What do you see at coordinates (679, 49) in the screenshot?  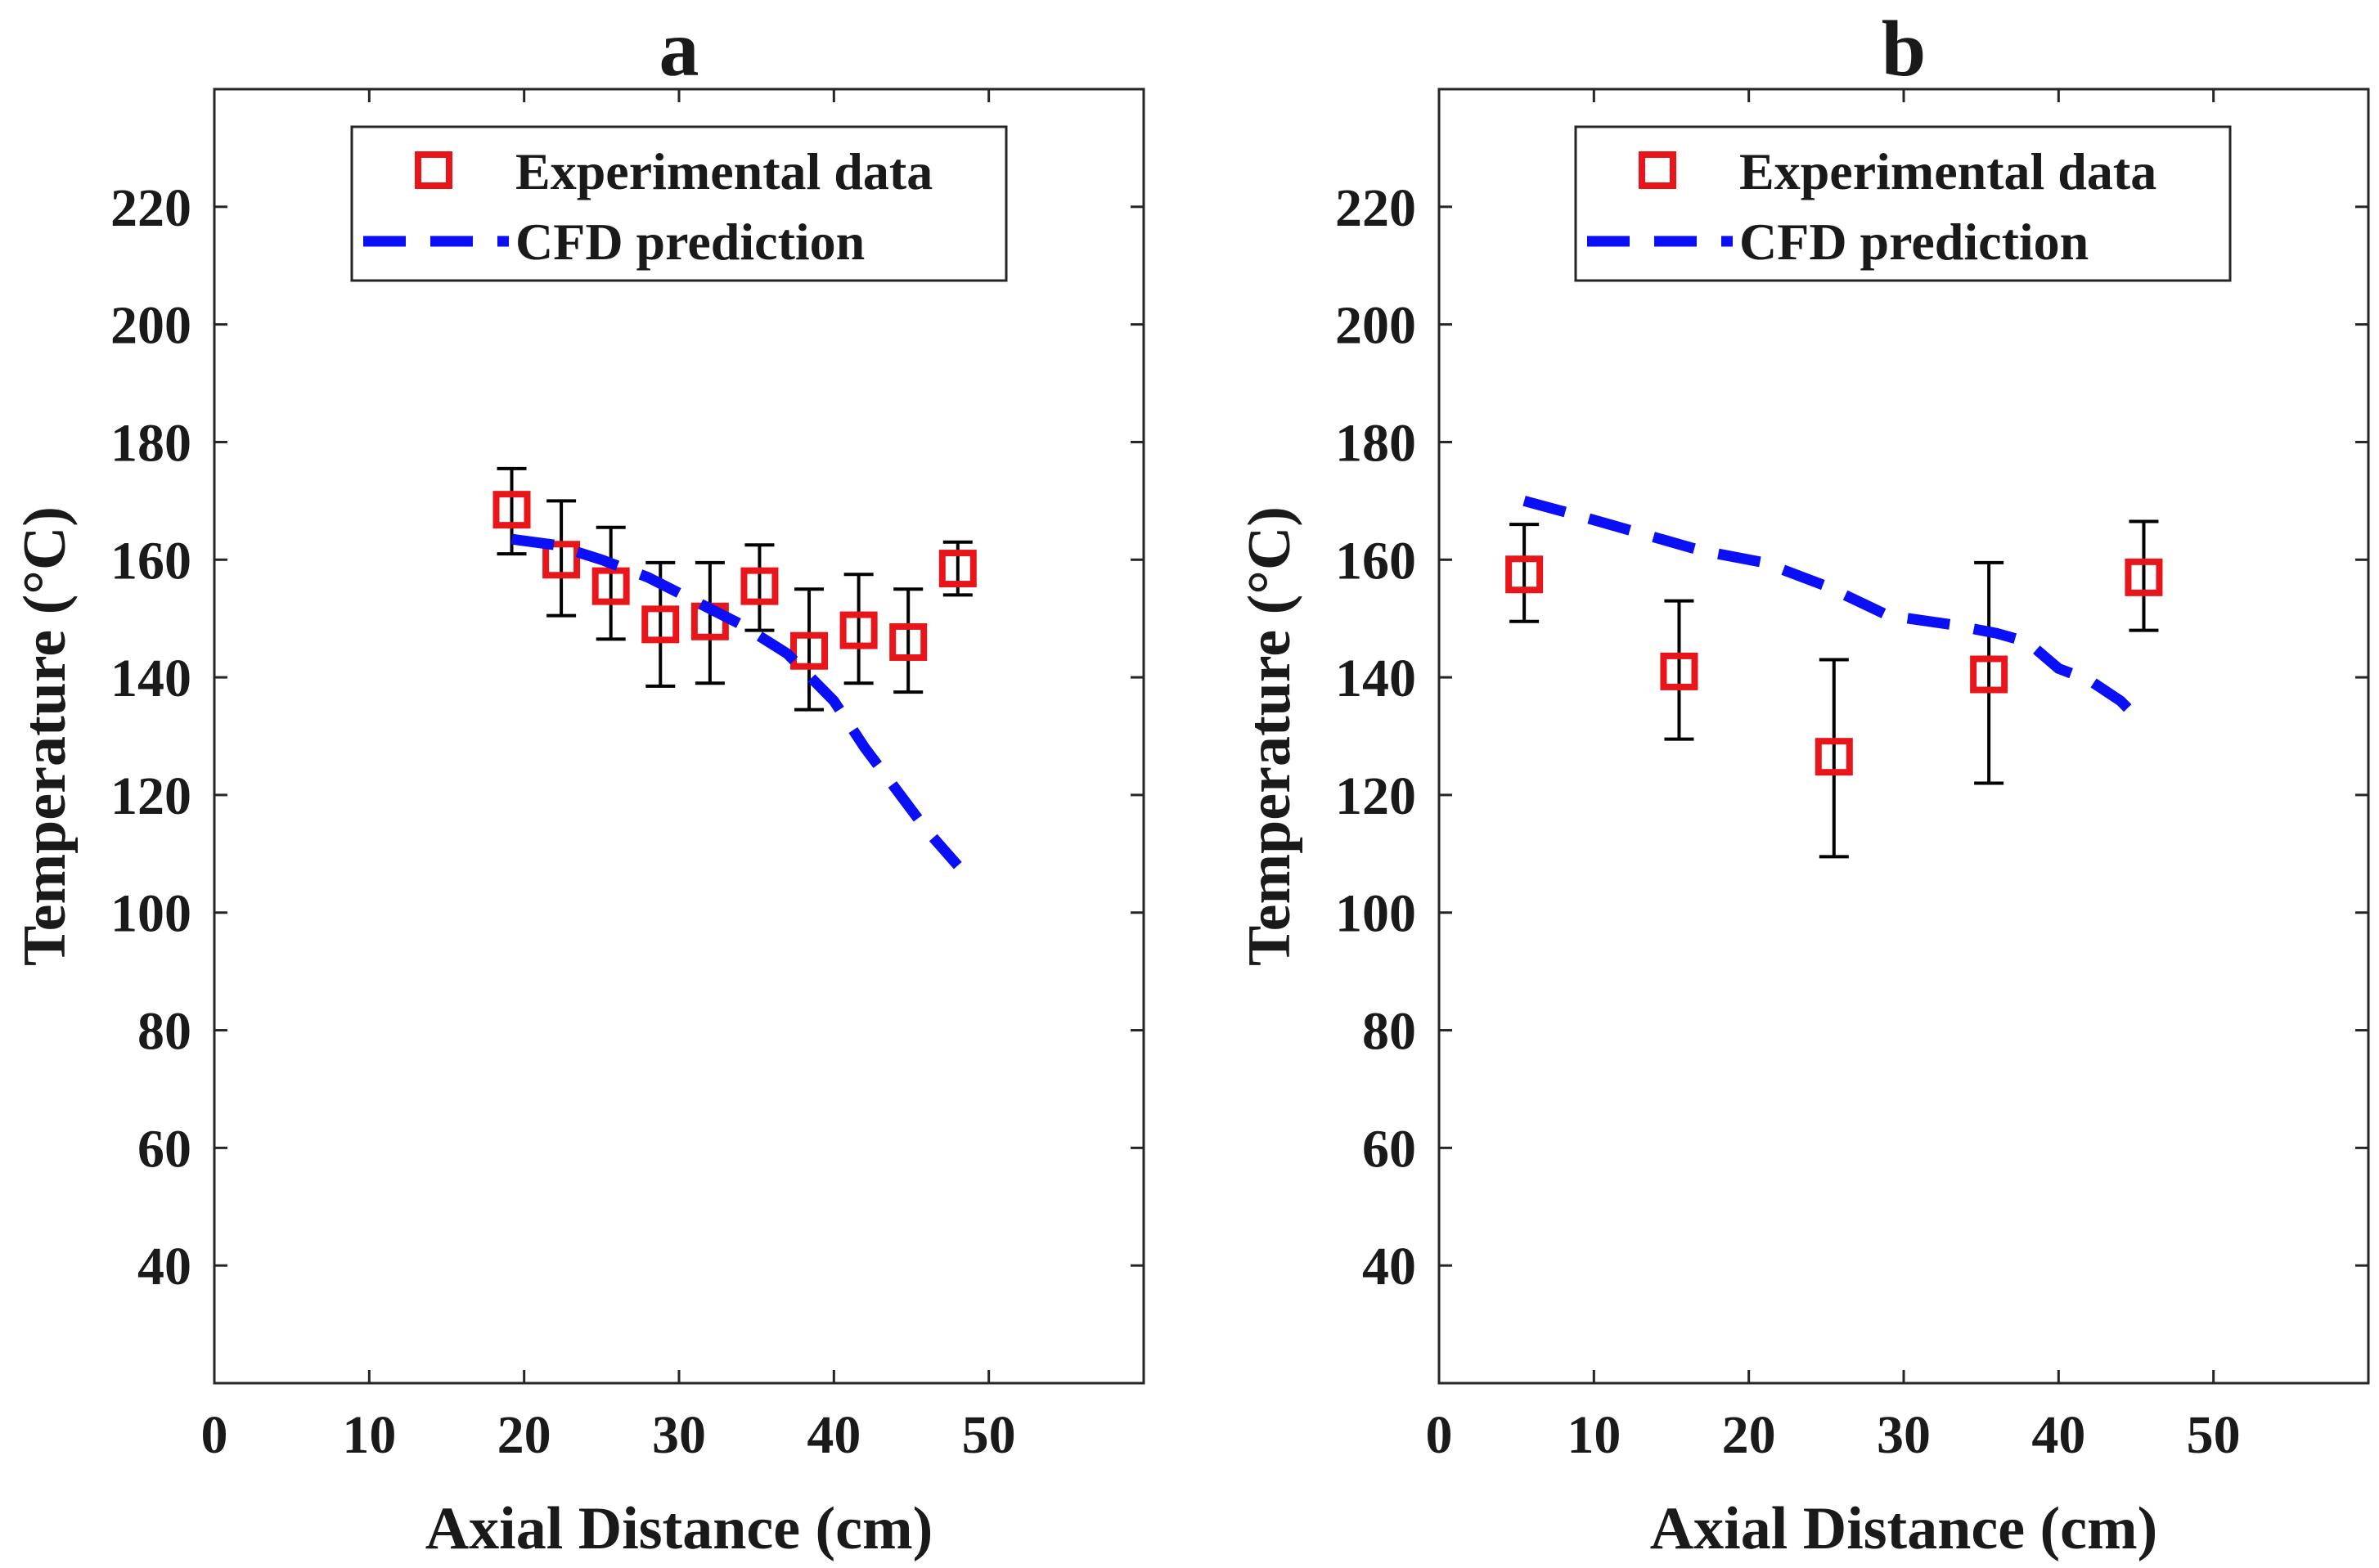 I see `panel-title: a` at bounding box center [679, 49].